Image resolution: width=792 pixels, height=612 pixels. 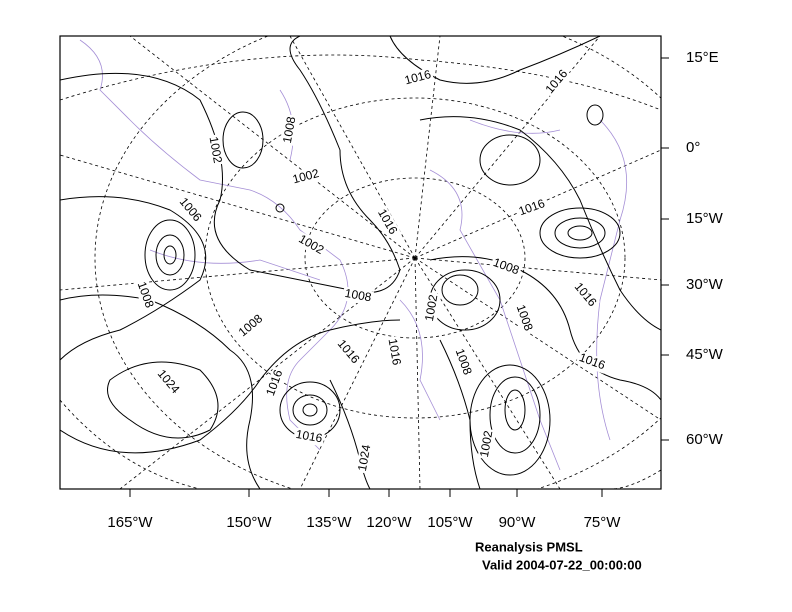 What do you see at coordinates (249, 522) in the screenshot?
I see `lon-label: 150°W` at bounding box center [249, 522].